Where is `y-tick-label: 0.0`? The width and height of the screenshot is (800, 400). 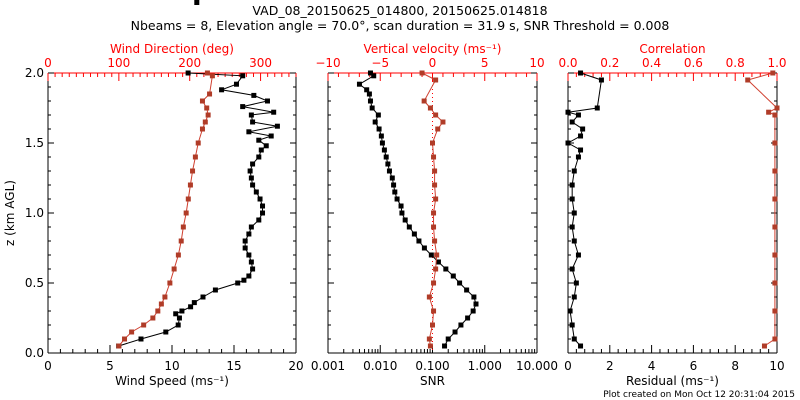 y-tick-label: 0.0 is located at coordinates (34, 353).